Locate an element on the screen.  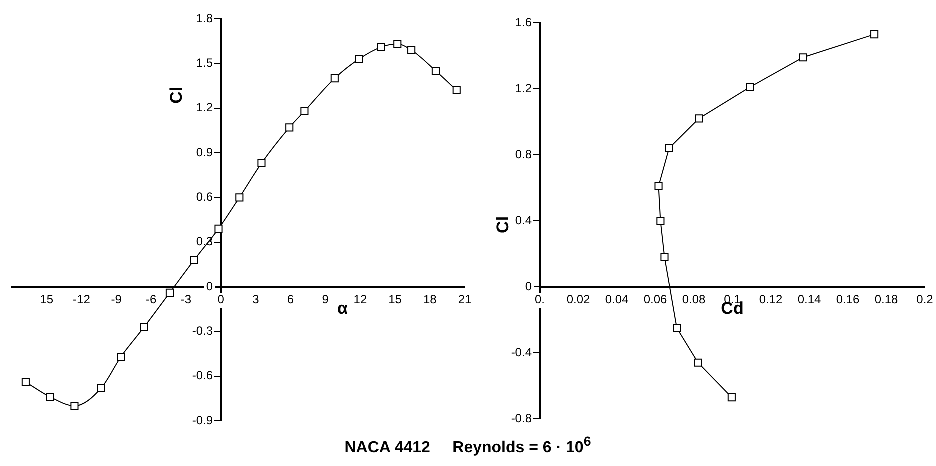
y-tick-label: 0.9 is located at coordinates (205, 152).